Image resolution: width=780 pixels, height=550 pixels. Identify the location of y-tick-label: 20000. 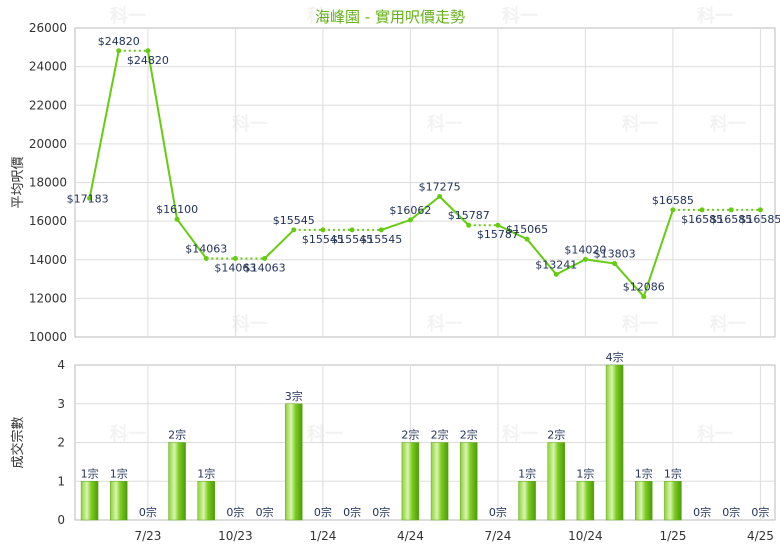
(48, 144).